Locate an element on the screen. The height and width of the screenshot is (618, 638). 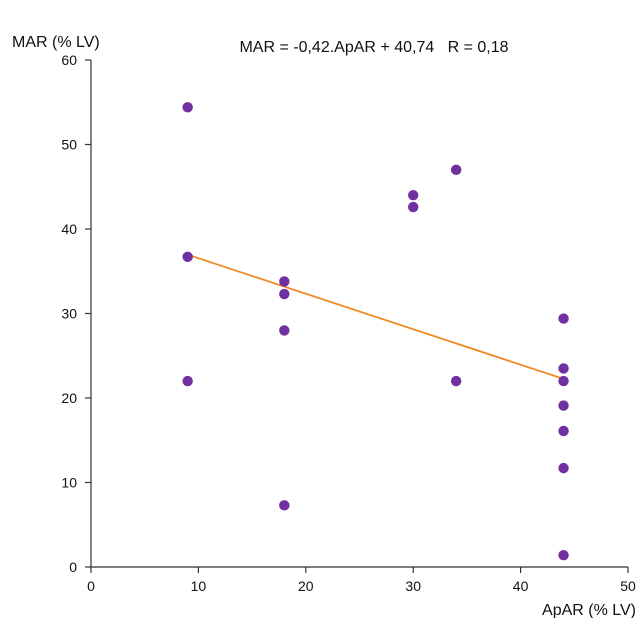
x-ticks: 0 10 20 30 40 50 is located at coordinates (361, 580).